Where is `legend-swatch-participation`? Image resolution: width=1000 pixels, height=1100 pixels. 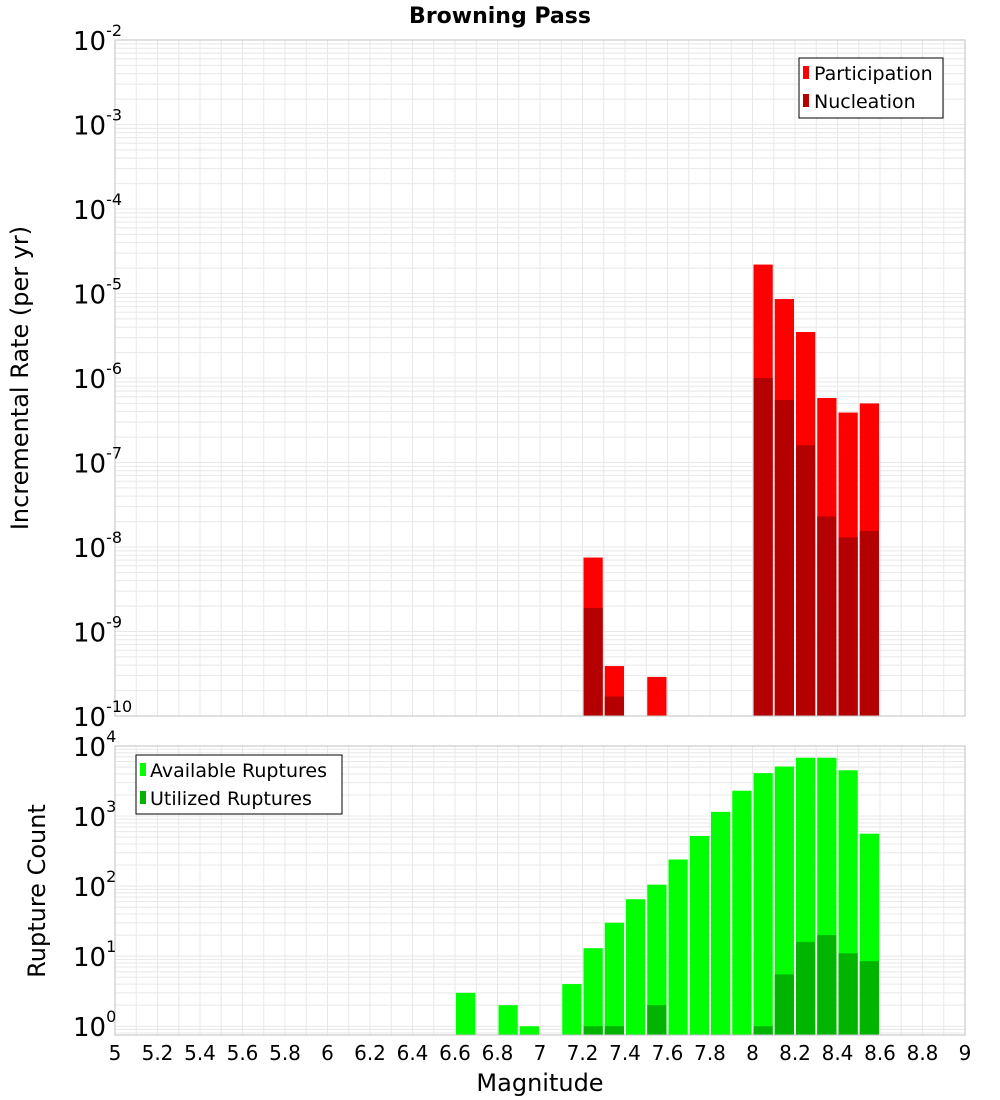 legend-swatch-participation is located at coordinates (806, 72).